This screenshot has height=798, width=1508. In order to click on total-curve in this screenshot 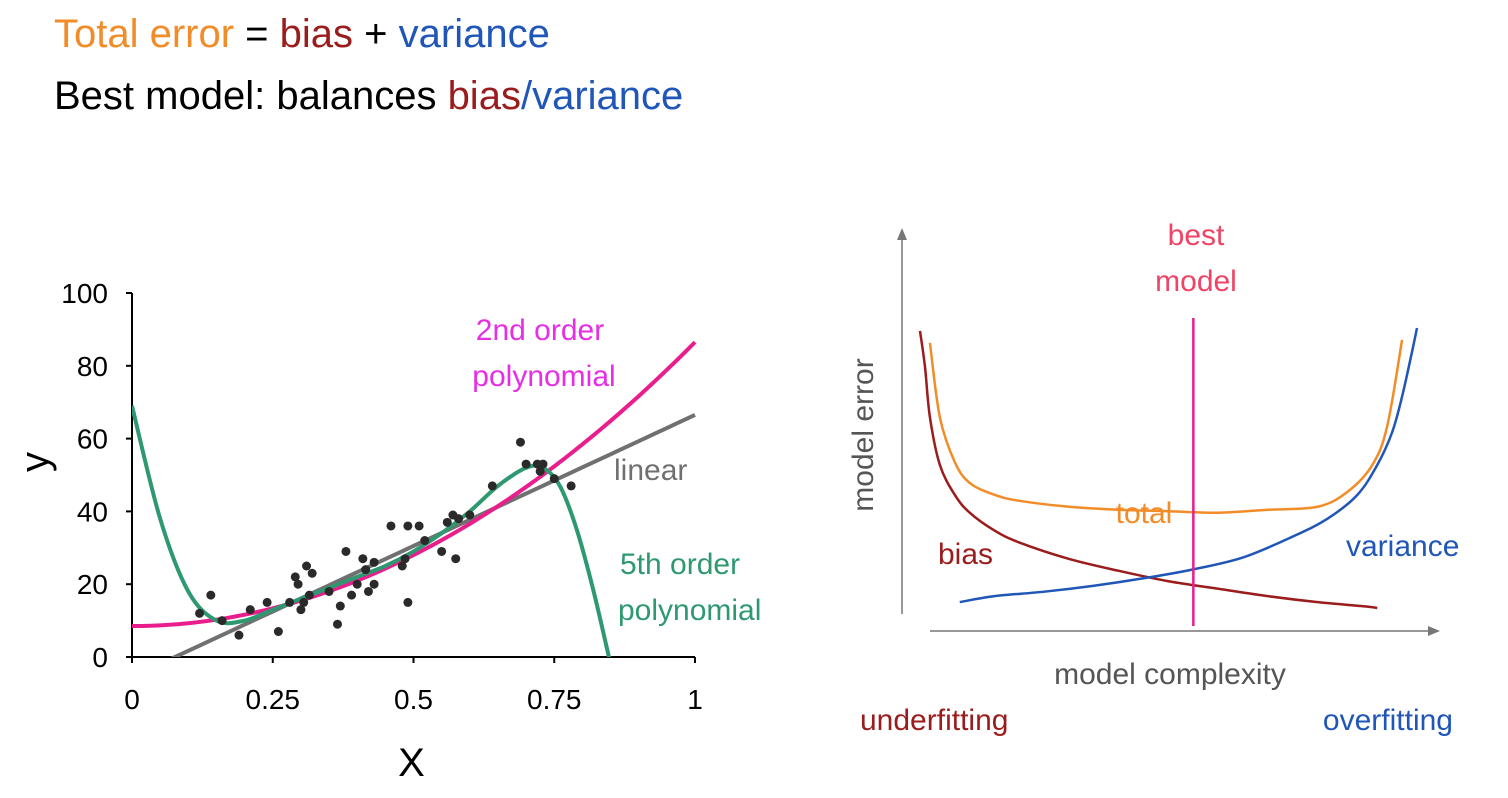, I will do `click(1166, 426)`.